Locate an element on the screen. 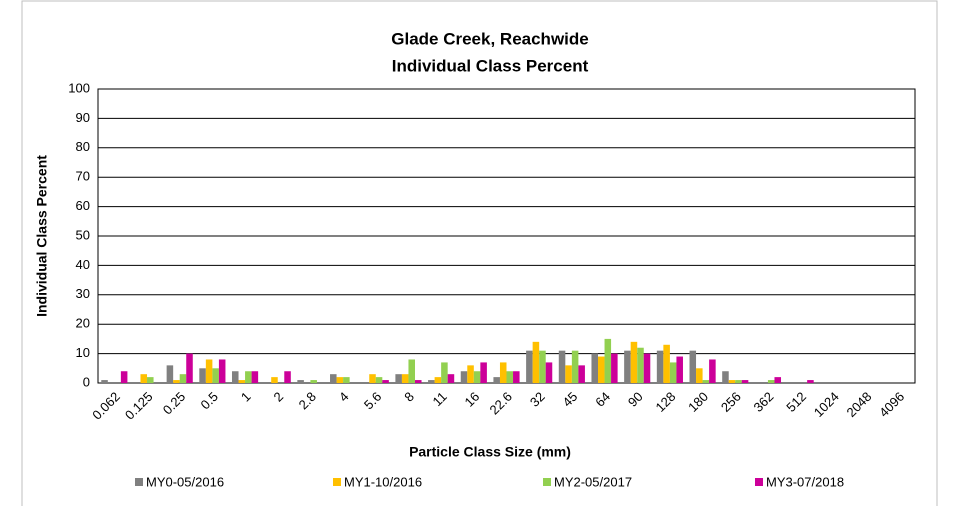 This screenshot has width=964, height=506. legend-label: MY0-05/2016 is located at coordinates (185, 481).